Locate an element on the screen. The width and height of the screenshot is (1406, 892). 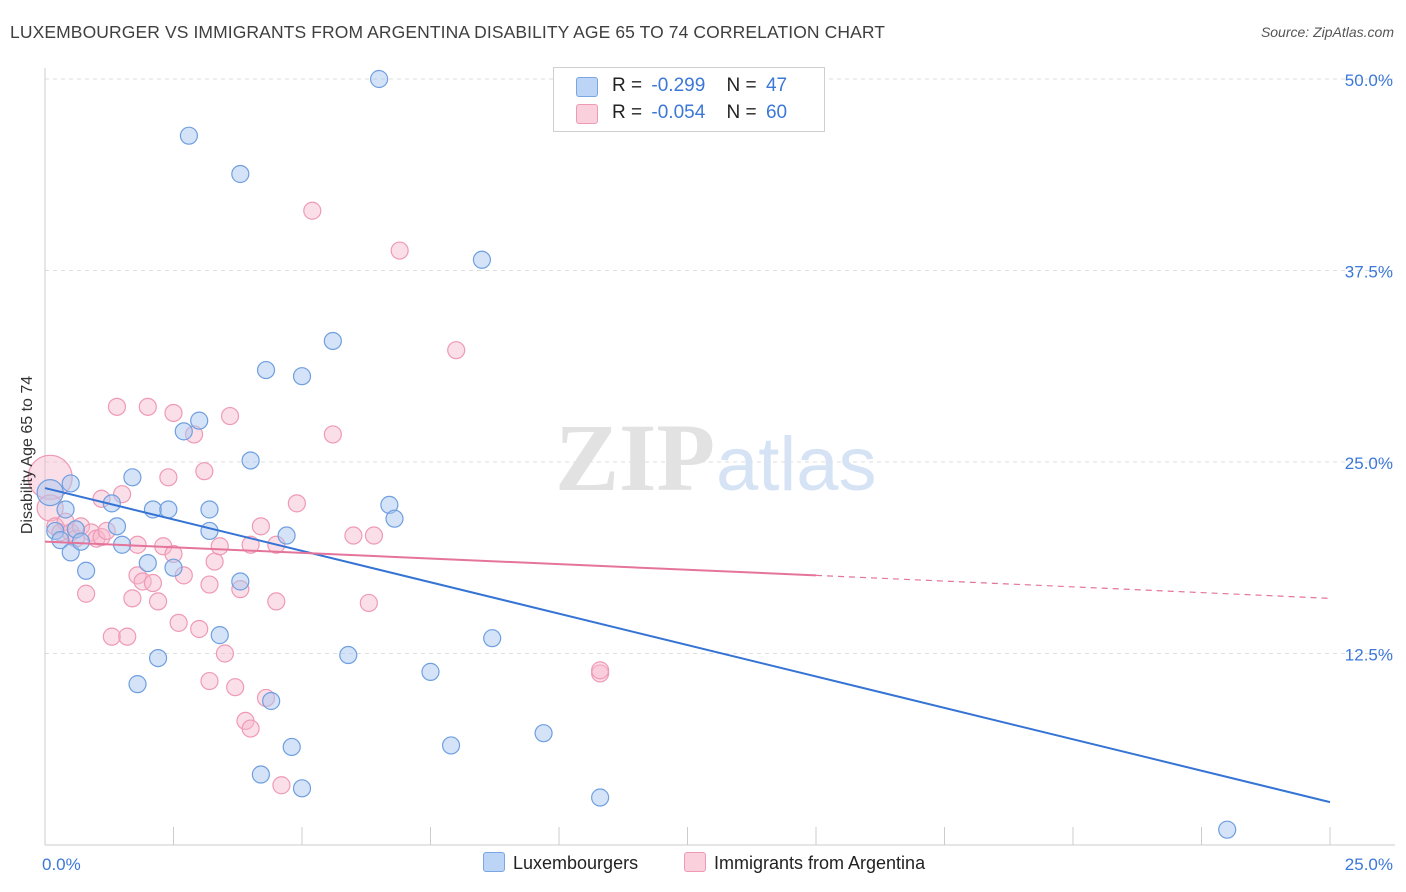
legend-r-label: R = is located at coordinates (627, 112).